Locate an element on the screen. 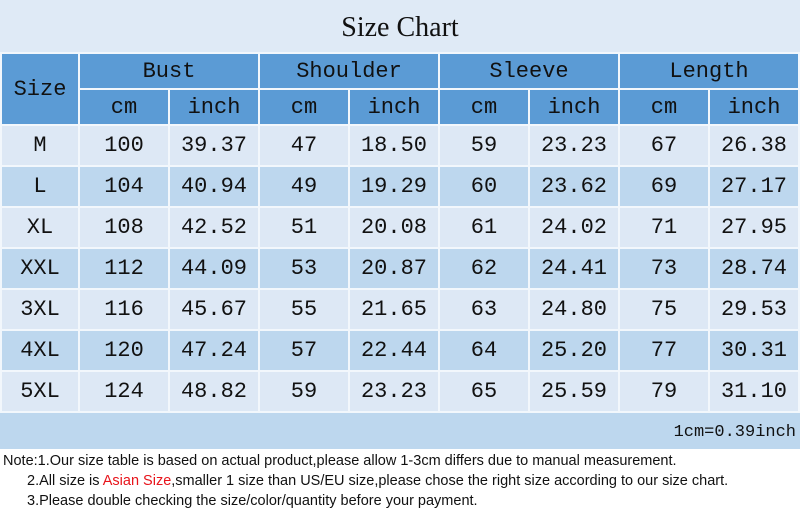  value-cell: 40.94 is located at coordinates (214, 186).